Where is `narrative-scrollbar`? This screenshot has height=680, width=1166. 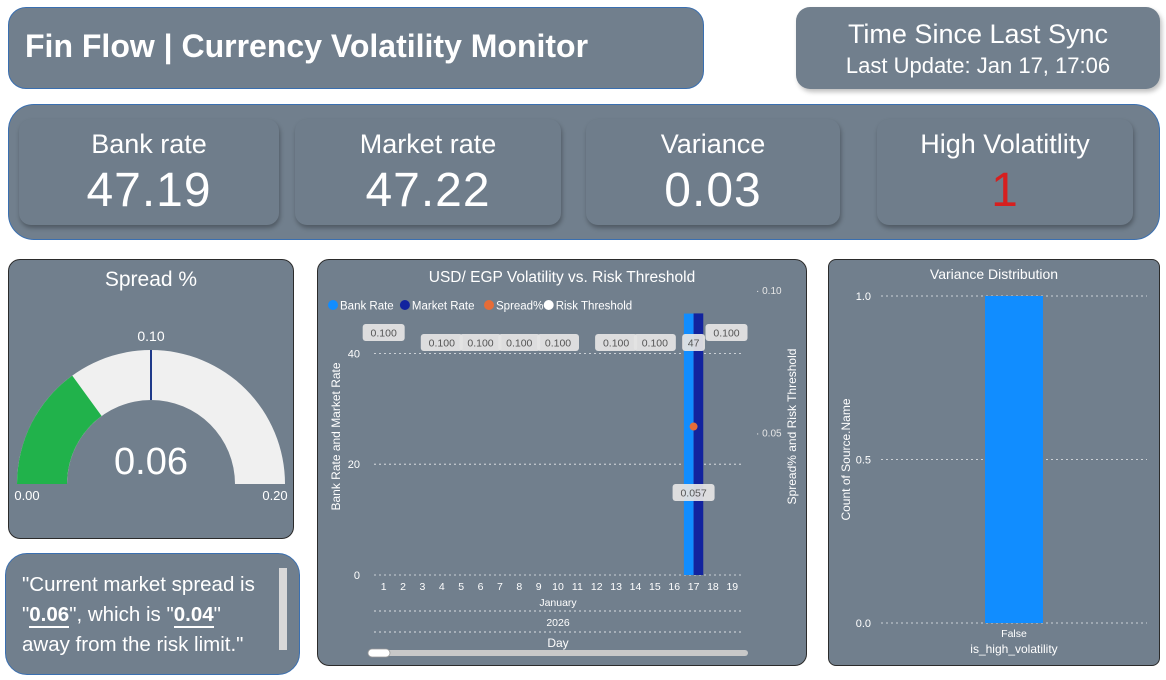
narrative-scrollbar is located at coordinates (283, 609).